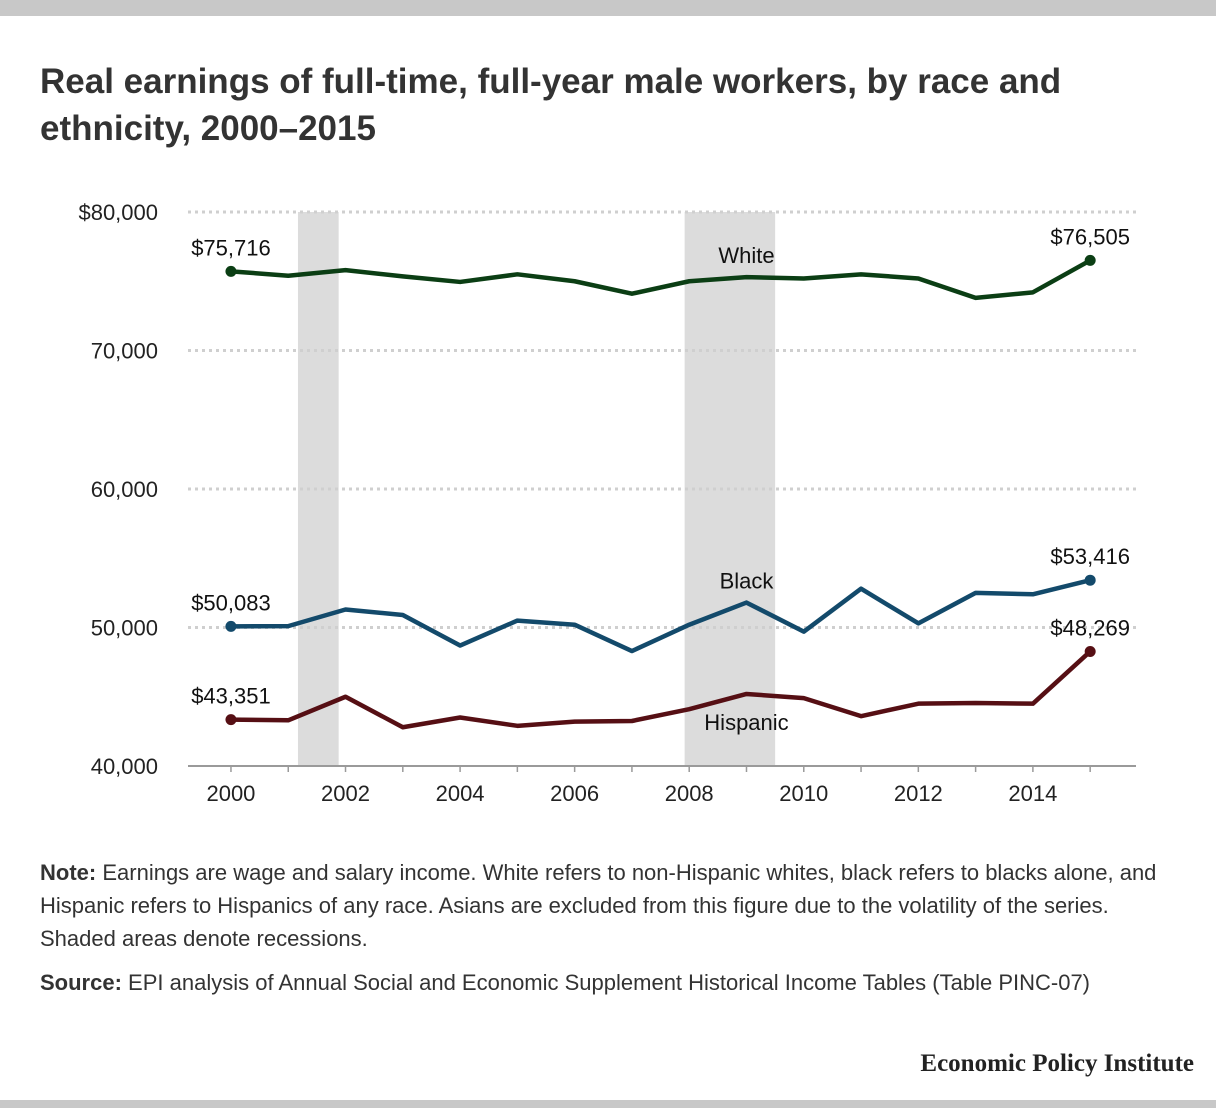 The image size is (1216, 1108). What do you see at coordinates (231, 271) in the screenshot?
I see `white-endpoint-marker-start` at bounding box center [231, 271].